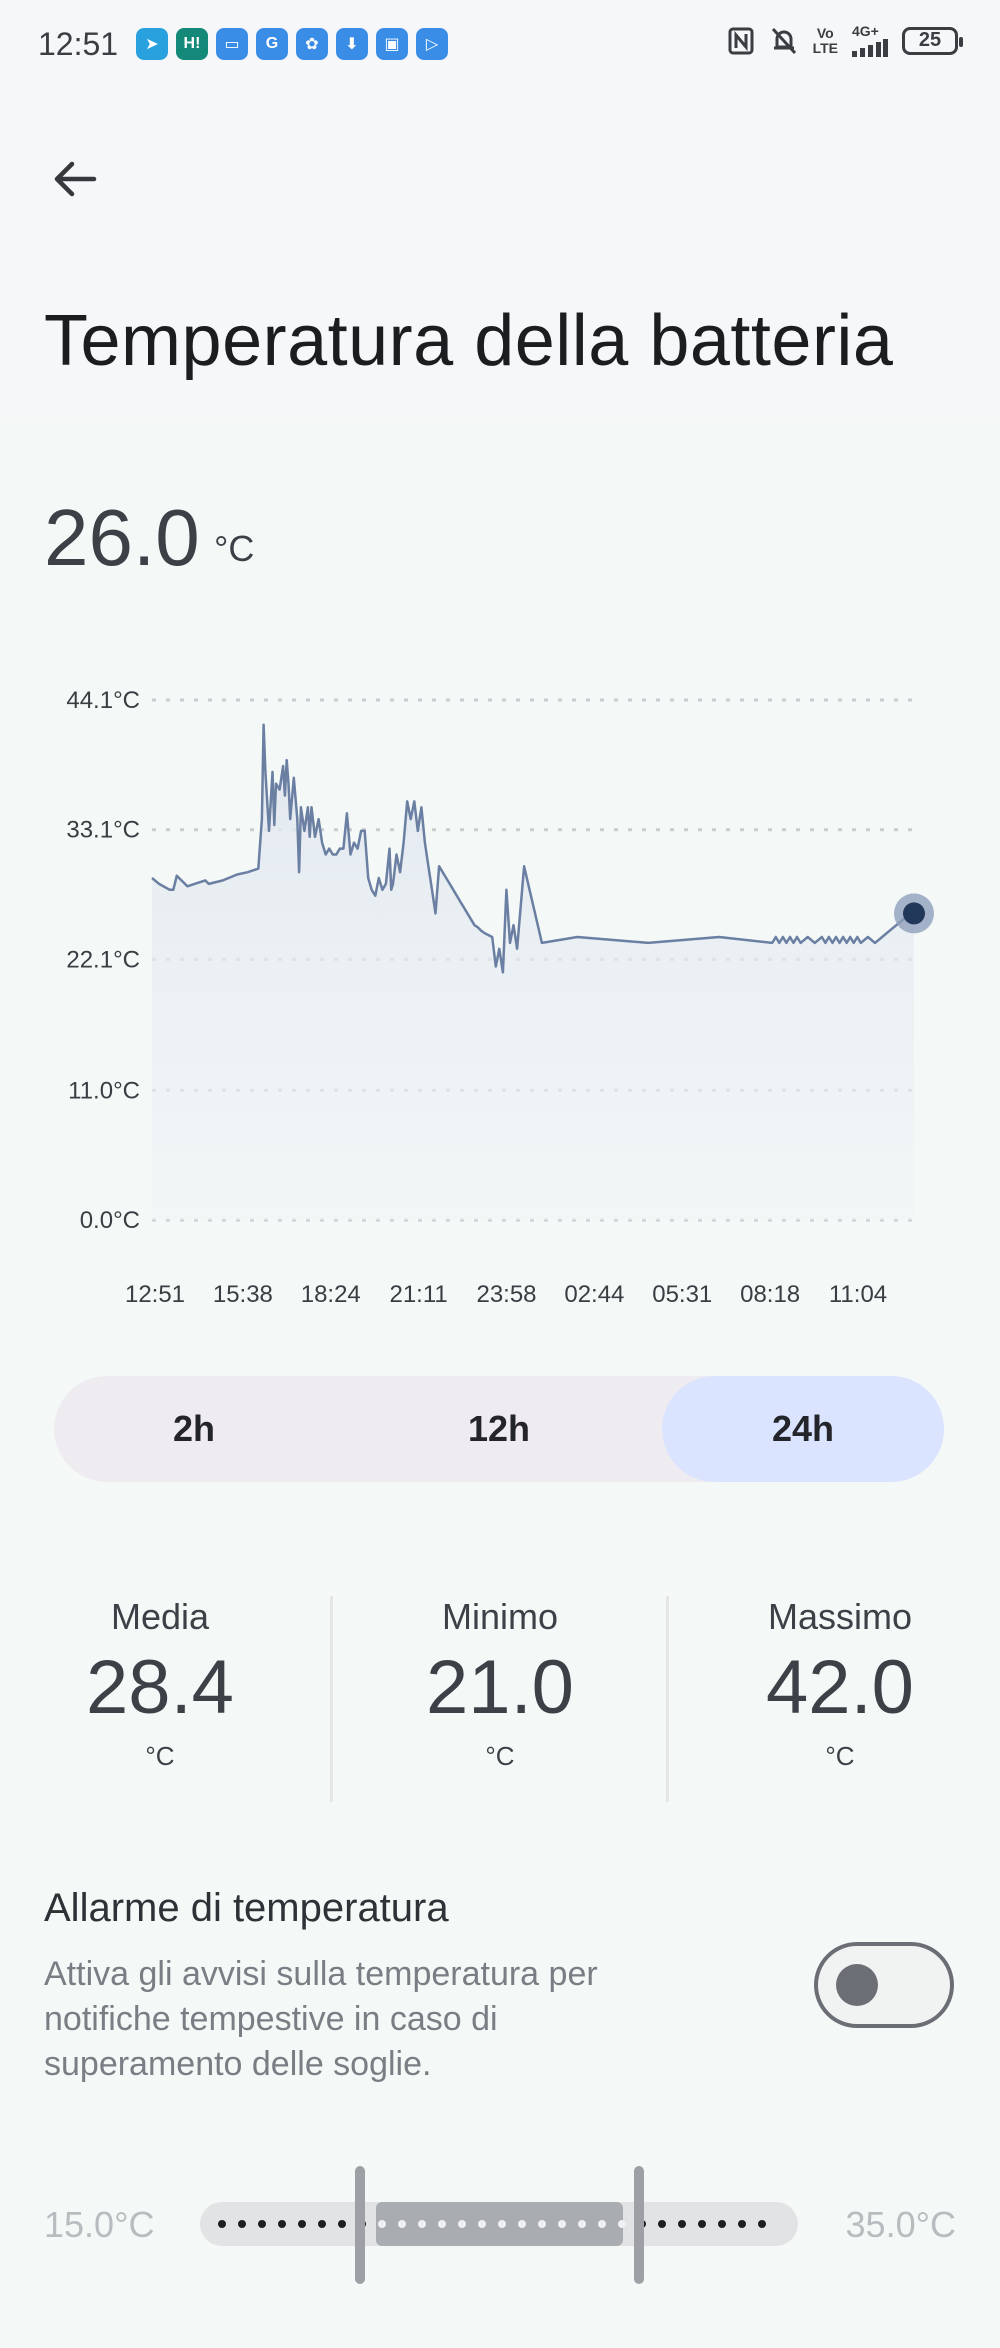 The height and width of the screenshot is (2348, 1000). Describe the element at coordinates (234, 548) in the screenshot. I see `current-temperature-unit: °C` at that location.